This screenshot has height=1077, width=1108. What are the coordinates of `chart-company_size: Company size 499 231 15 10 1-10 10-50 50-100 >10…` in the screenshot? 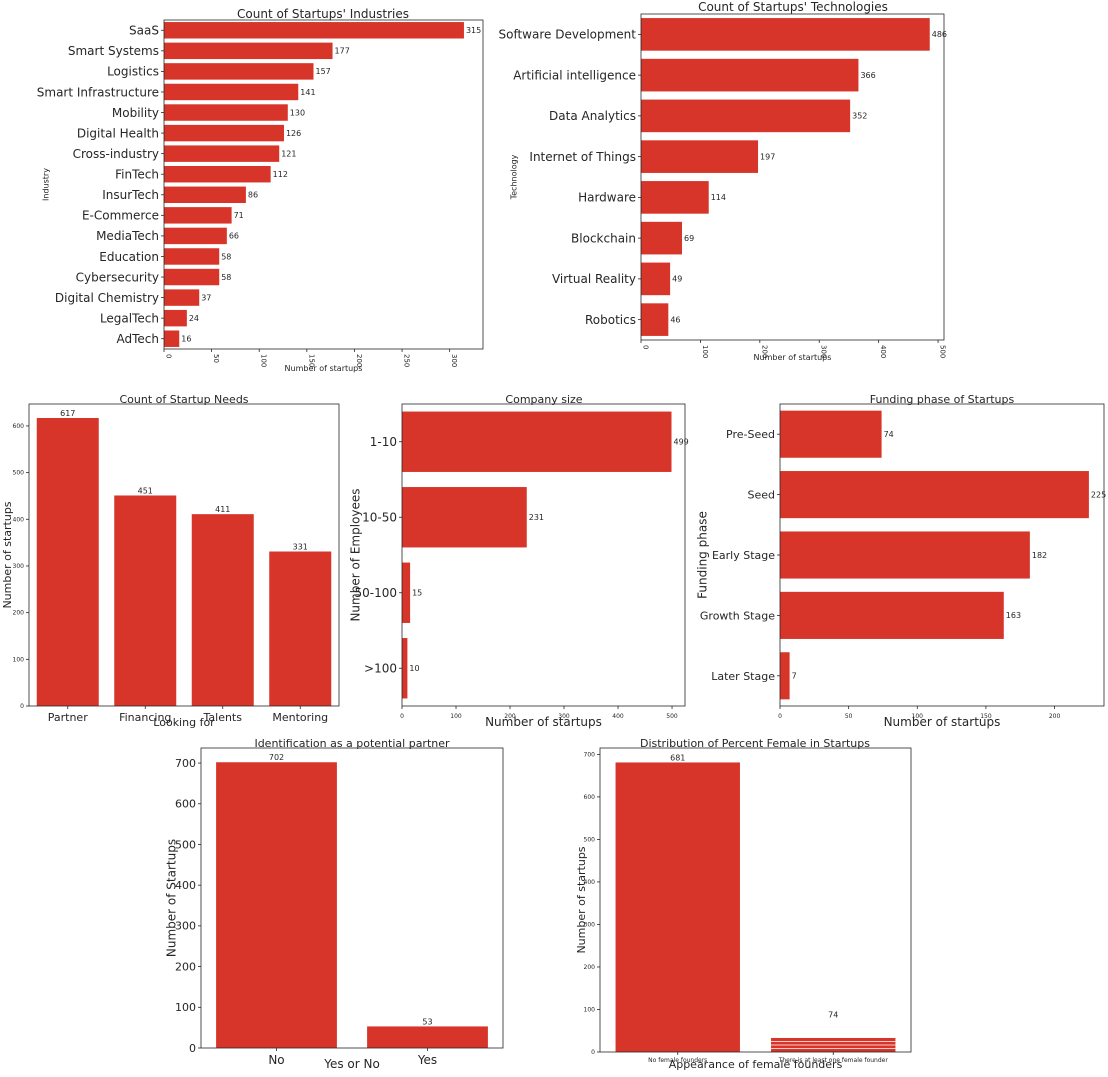 It's located at (519, 561).